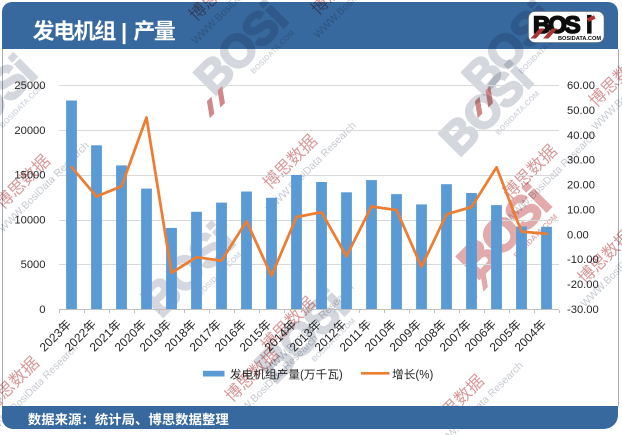  I want to click on svg-text: -30.00, so click(583, 310).